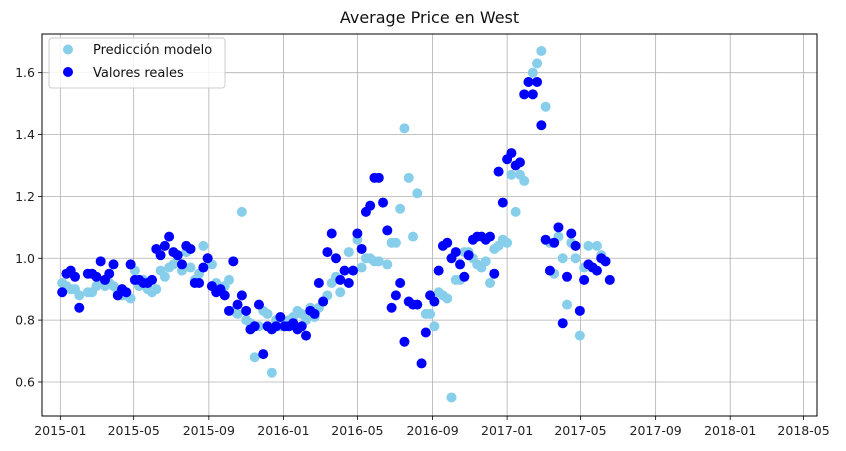 This screenshot has width=846, height=451. What do you see at coordinates (68, 49) in the screenshot?
I see `legend-marker-prediccion` at bounding box center [68, 49].